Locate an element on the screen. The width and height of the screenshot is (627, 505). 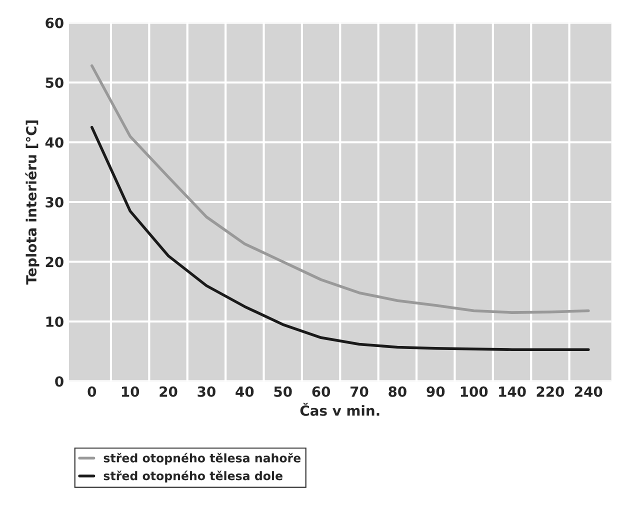
y-axis-title: Teplota interiéru [°C] is located at coordinates (32, 202).